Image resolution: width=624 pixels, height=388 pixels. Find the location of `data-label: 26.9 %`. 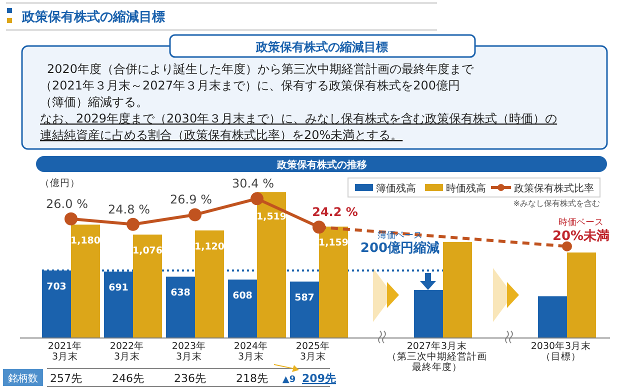

data-label: 26.9 % is located at coordinates (191, 199).